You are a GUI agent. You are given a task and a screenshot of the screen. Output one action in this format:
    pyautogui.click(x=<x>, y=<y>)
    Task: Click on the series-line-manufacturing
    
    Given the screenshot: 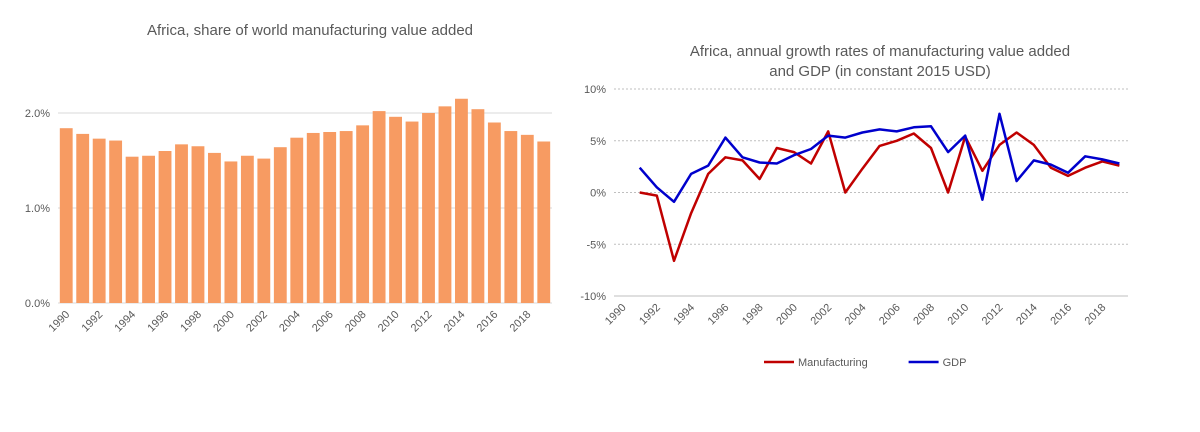 What is the action you would take?
    pyautogui.click(x=879, y=196)
    